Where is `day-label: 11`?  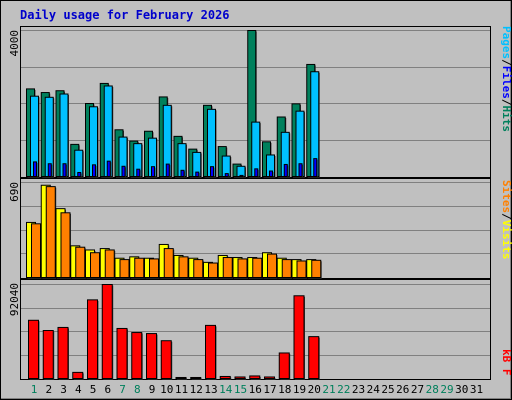 day-label: 11 is located at coordinates (181, 389).